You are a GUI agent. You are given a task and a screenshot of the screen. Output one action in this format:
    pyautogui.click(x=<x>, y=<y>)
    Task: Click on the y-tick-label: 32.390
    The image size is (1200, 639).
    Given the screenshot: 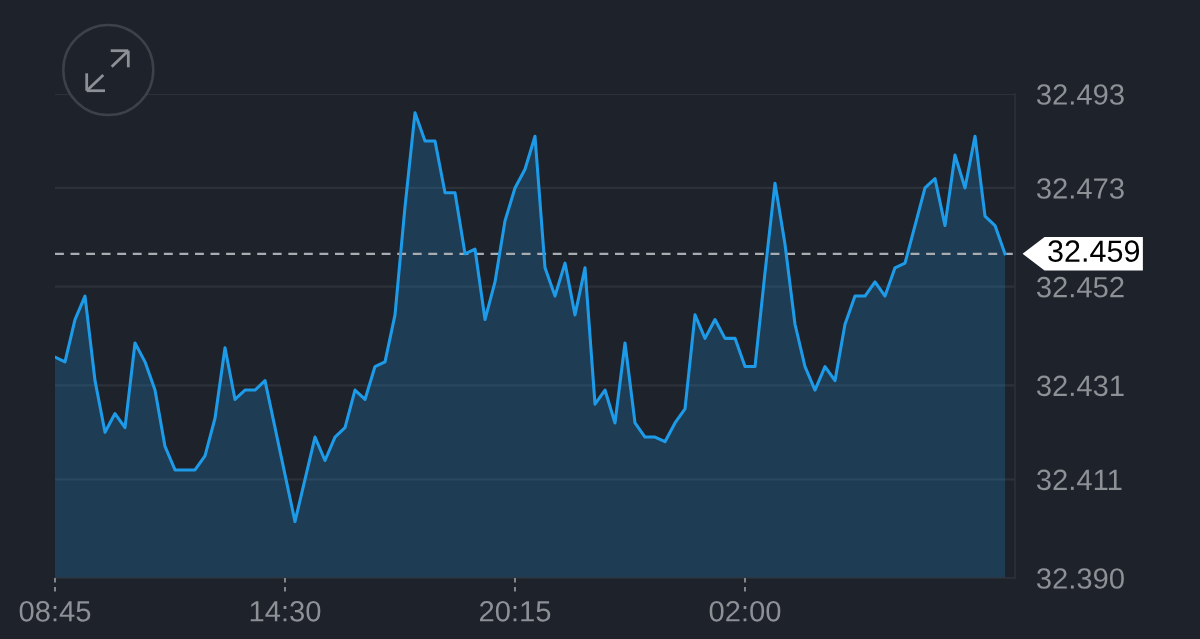 What is the action you would take?
    pyautogui.click(x=1080, y=578)
    